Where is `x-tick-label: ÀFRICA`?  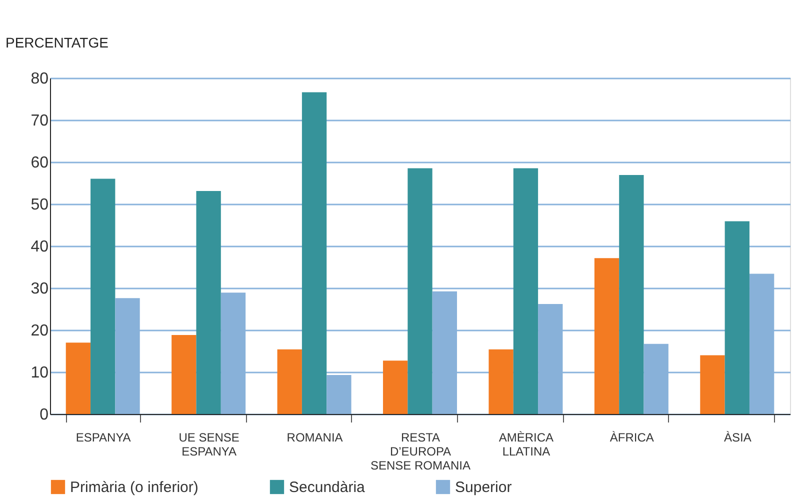
x-tick-label: ÀFRICA is located at coordinates (632, 437).